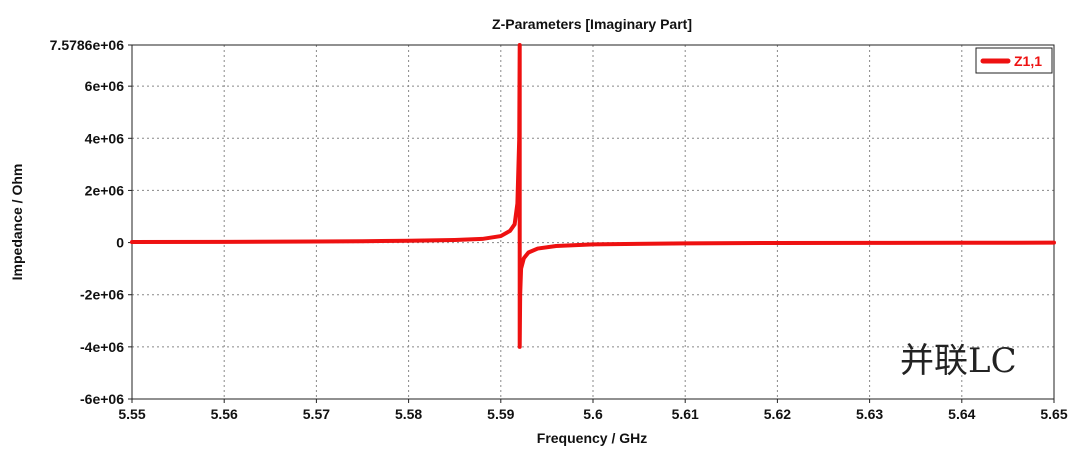 The height and width of the screenshot is (457, 1080). I want to click on x-tick-label: 5.59, so click(500, 414).